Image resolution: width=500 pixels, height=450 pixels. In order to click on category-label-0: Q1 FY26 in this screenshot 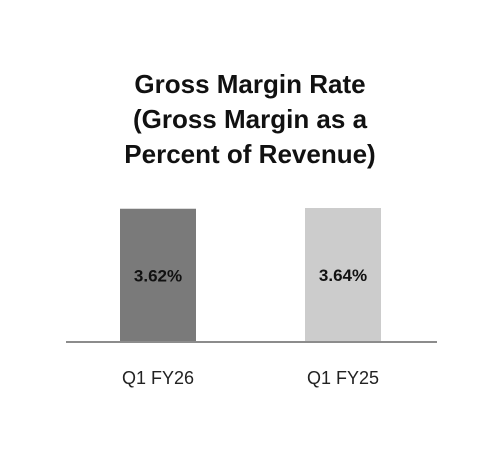, I will do `click(158, 378)`.